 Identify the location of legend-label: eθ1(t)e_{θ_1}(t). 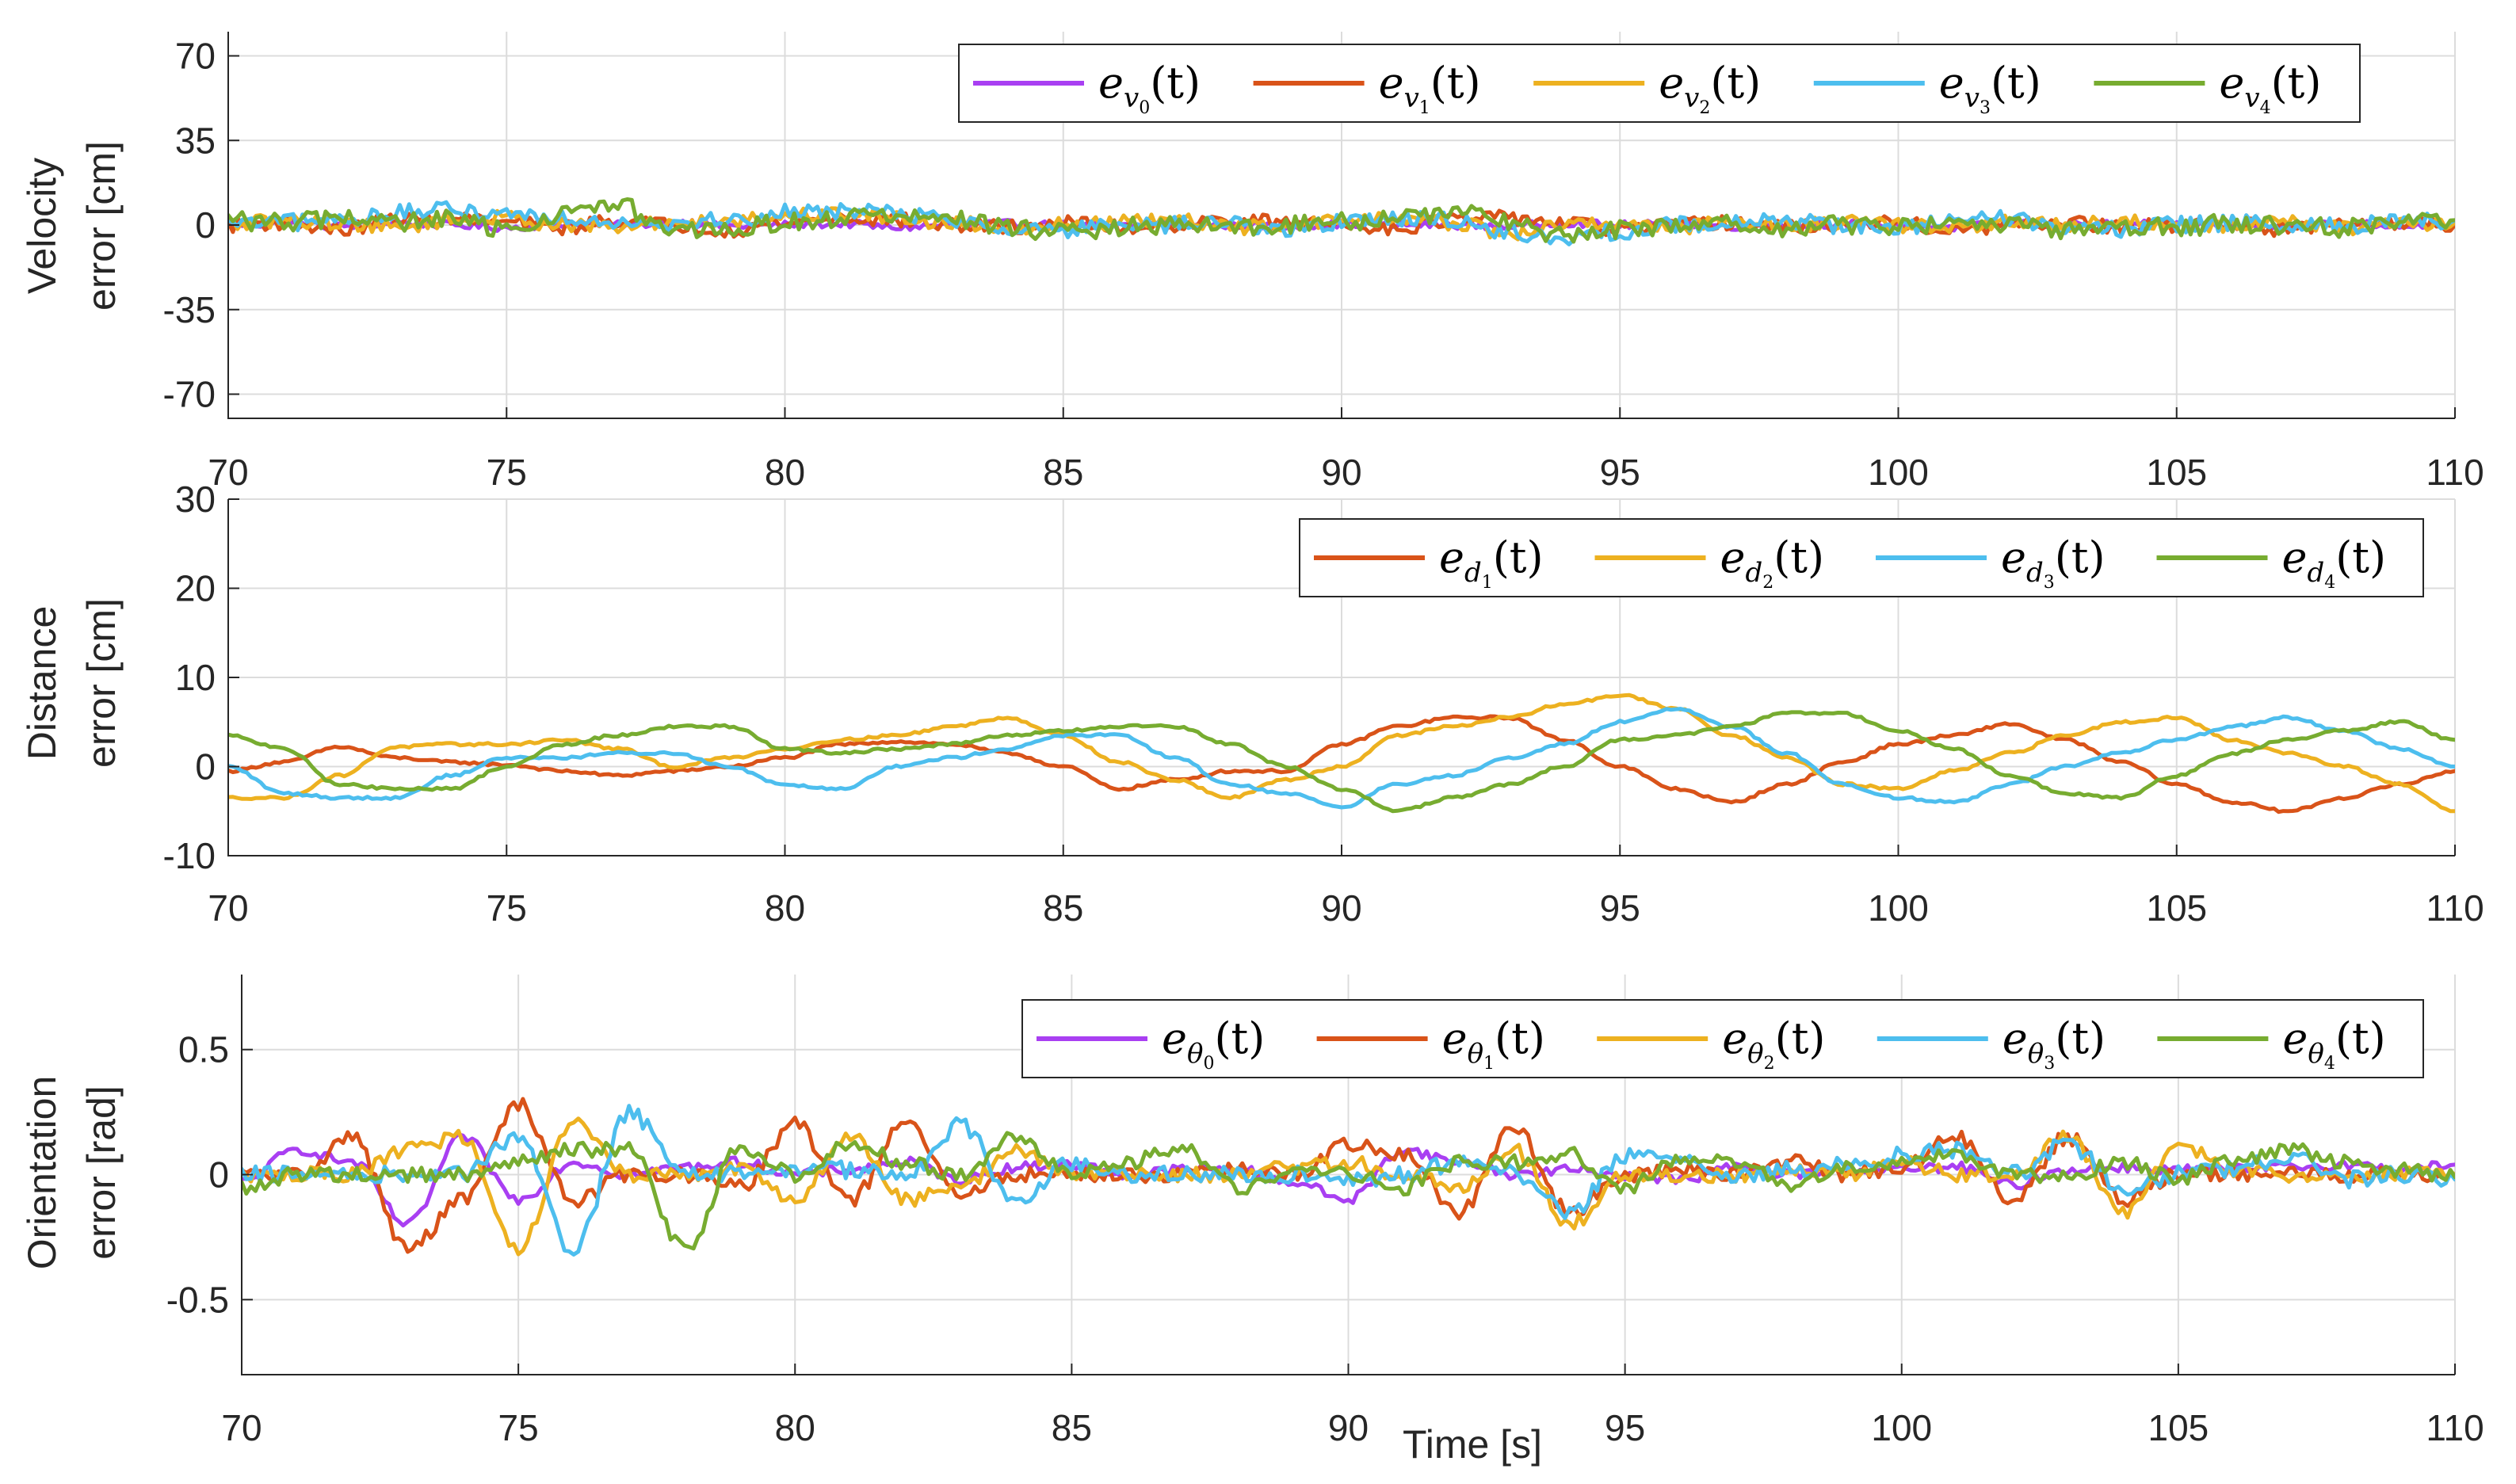
(1493, 1043).